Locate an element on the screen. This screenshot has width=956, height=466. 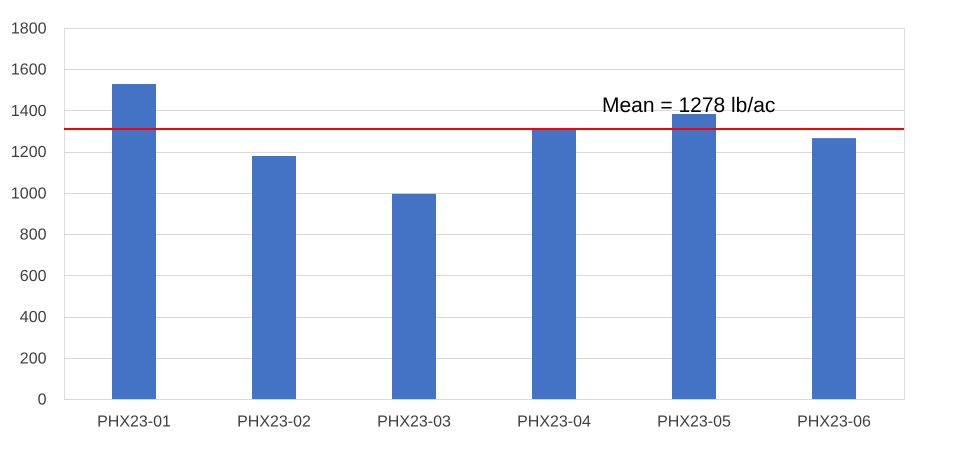
y-tick-label: 200 is located at coordinates (33, 359).